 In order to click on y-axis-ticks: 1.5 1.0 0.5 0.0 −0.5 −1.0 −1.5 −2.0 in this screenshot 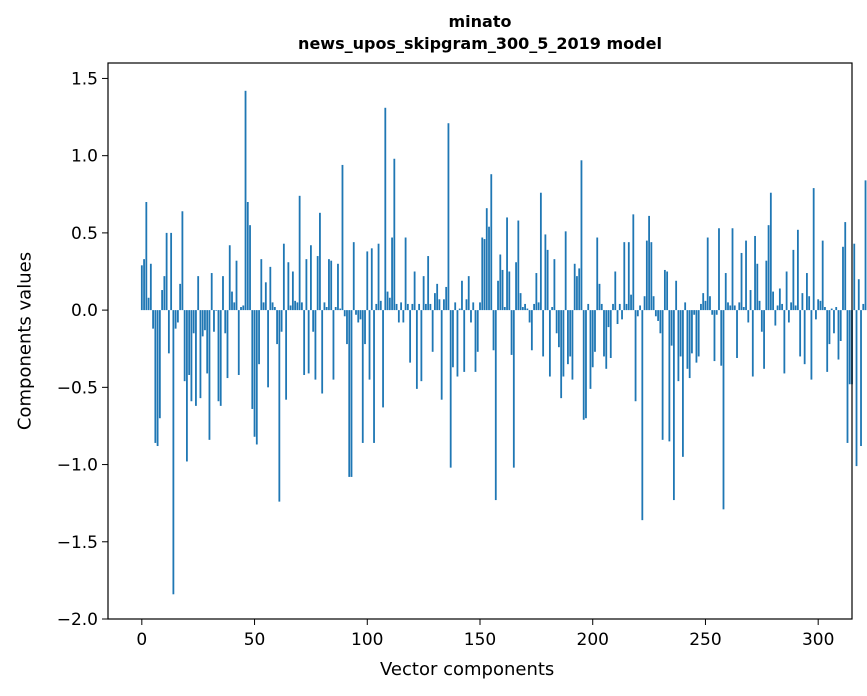, I will do `click(82, 349)`.